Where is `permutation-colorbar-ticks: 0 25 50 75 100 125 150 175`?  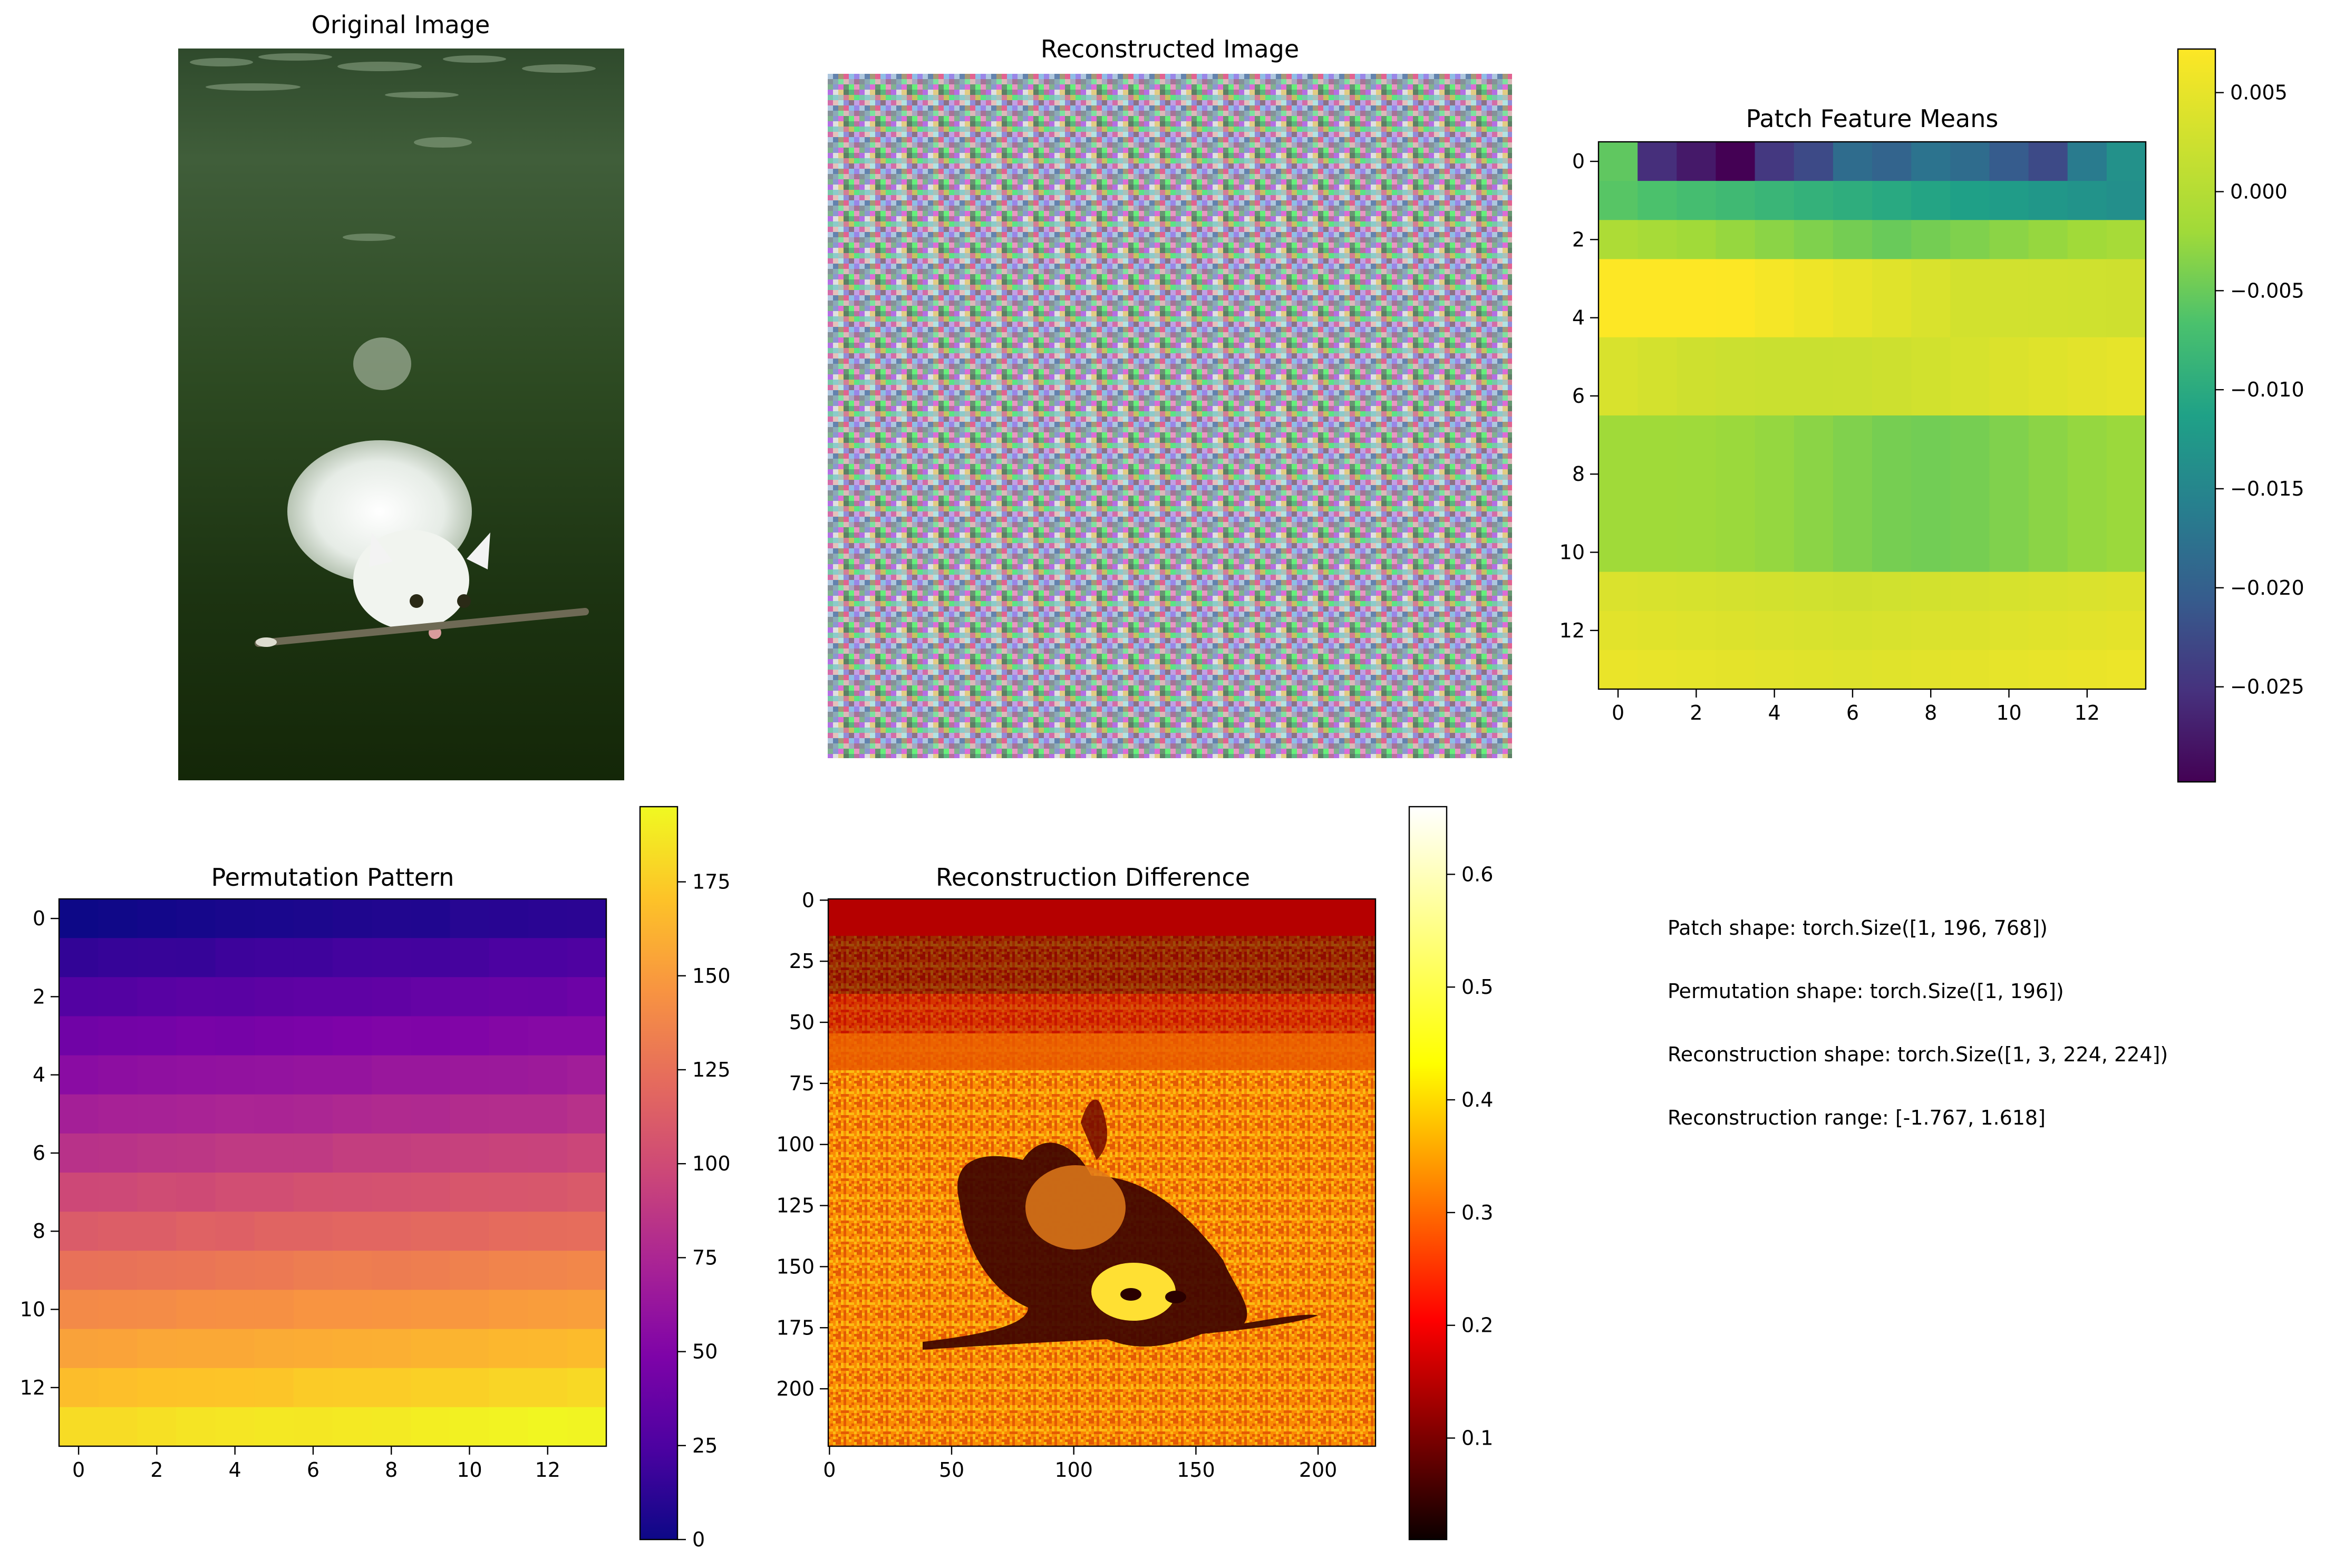
permutation-colorbar-ticks: 0 25 50 75 100 125 150 175 is located at coordinates (704, 1210).